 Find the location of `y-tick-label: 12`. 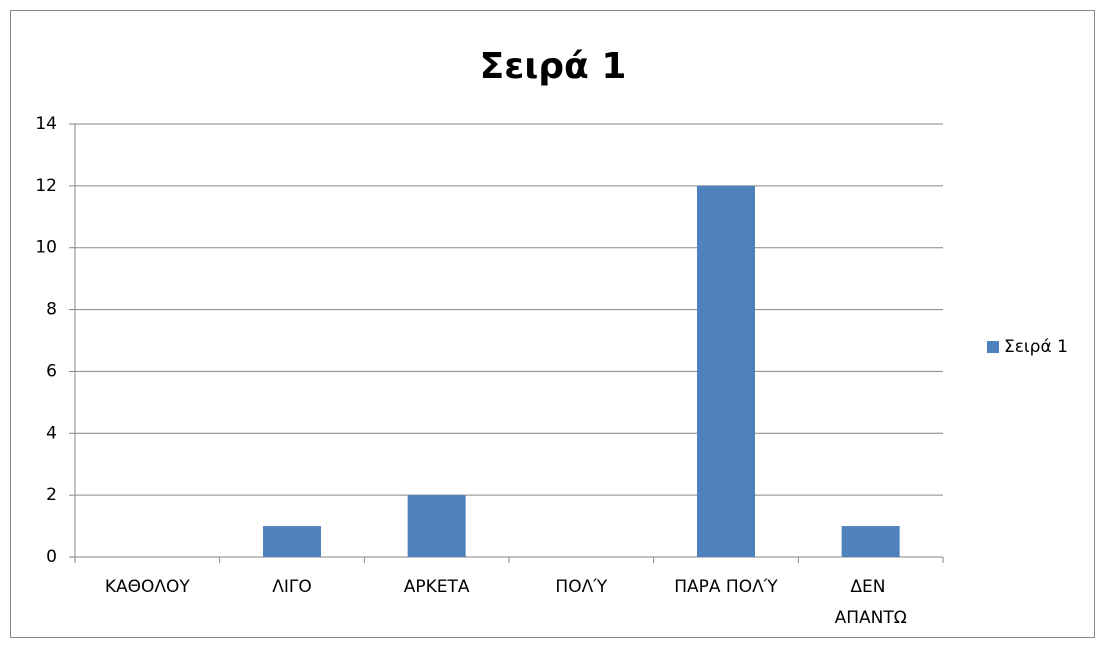

y-tick-label: 12 is located at coordinates (46, 186).